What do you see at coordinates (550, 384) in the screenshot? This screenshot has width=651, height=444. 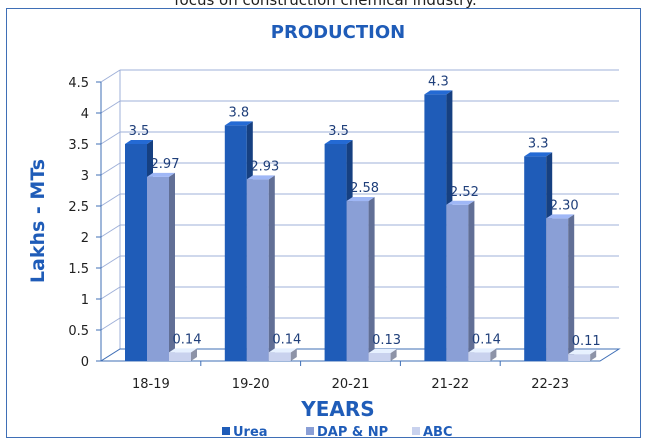 I see `x-tick-label: 22-23` at bounding box center [550, 384].